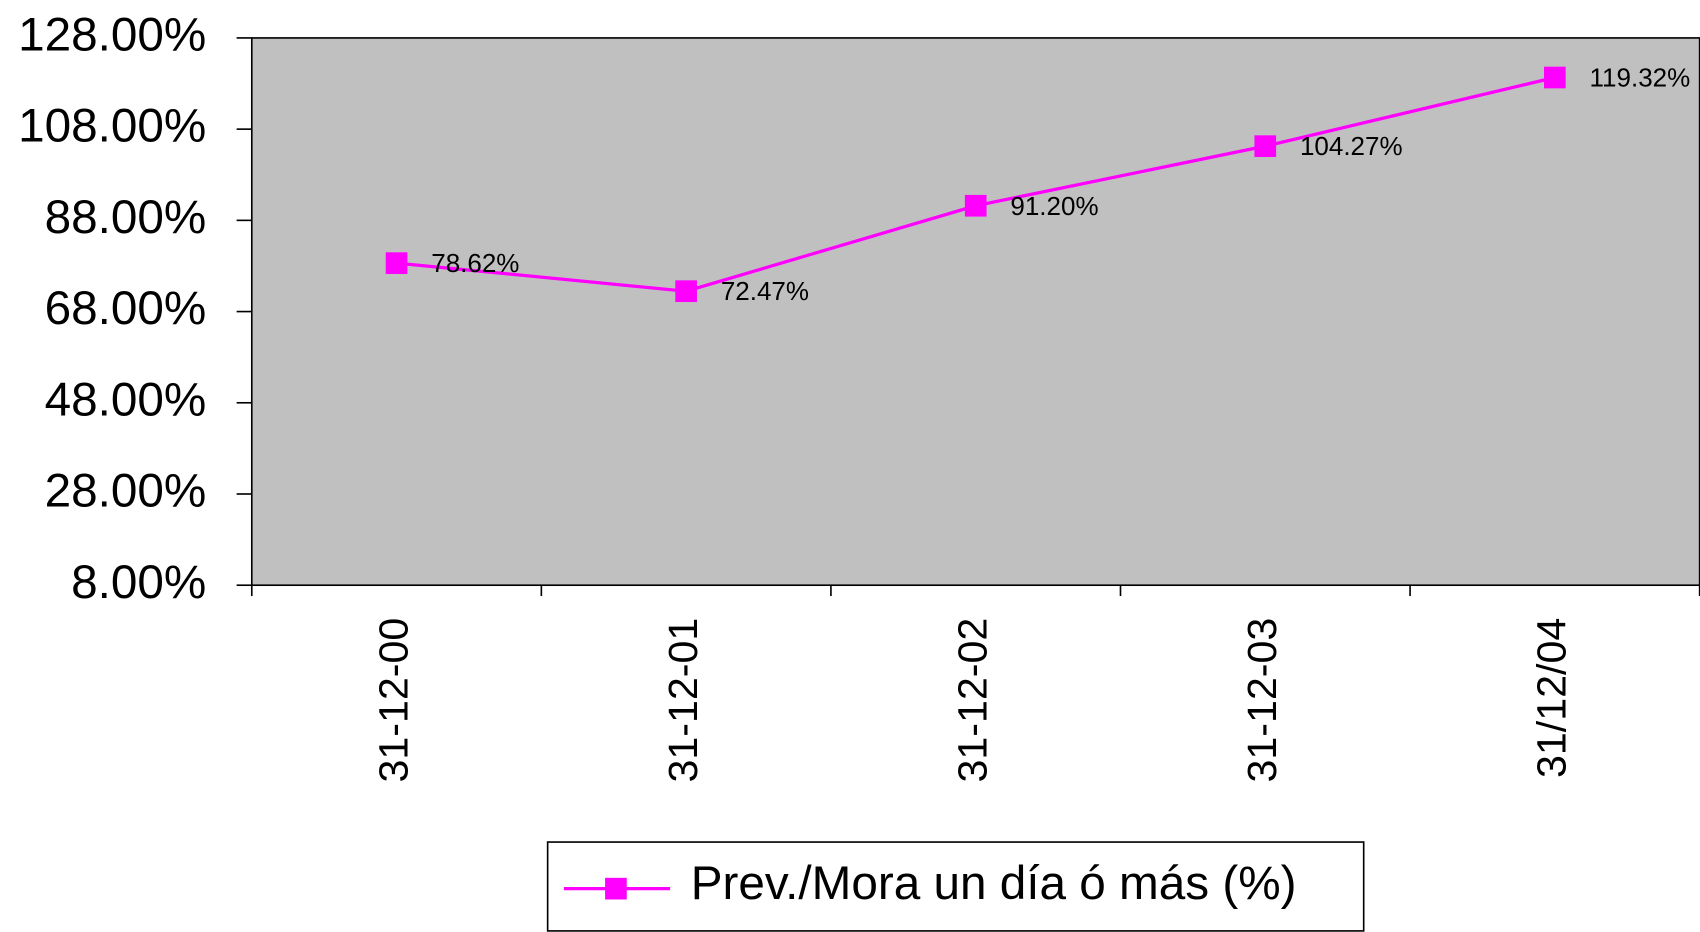  Describe the element at coordinates (994, 883) in the screenshot. I see `legend-label: Prev./Mora un día ó más (%)` at that location.